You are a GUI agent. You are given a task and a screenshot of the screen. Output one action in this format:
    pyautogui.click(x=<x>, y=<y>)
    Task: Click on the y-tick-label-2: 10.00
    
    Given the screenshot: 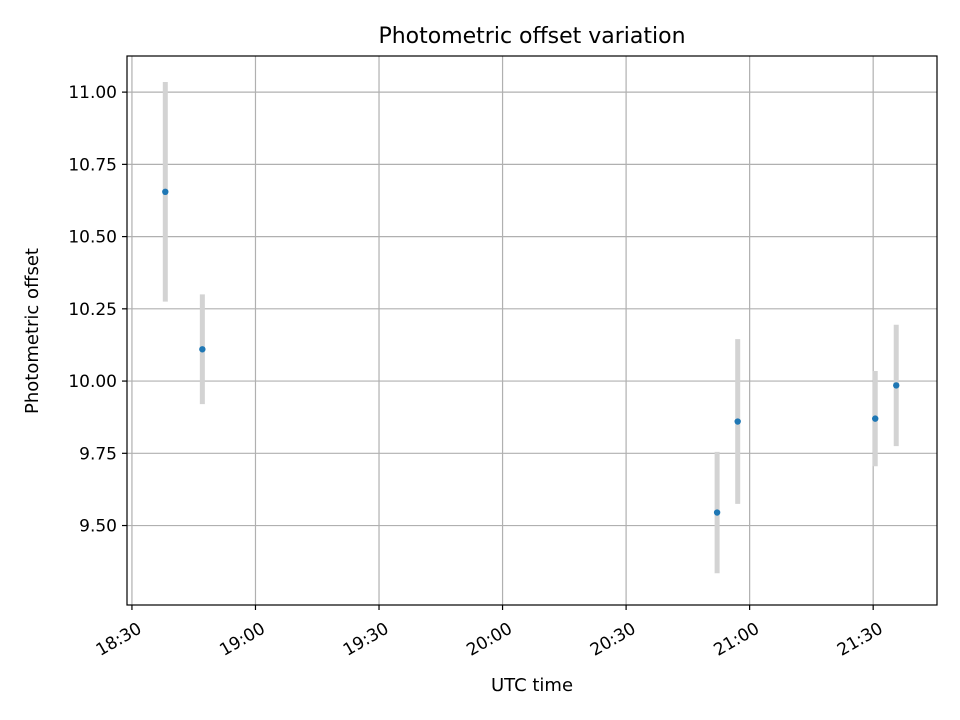 What is the action you would take?
    pyautogui.click(x=92, y=382)
    